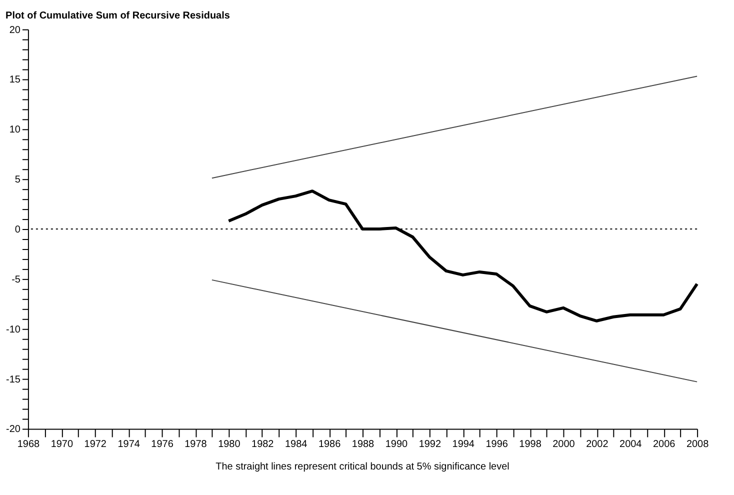 The width and height of the screenshot is (734, 495). Describe the element at coordinates (196, 444) in the screenshot. I see `x-tick-label: 1978` at that location.